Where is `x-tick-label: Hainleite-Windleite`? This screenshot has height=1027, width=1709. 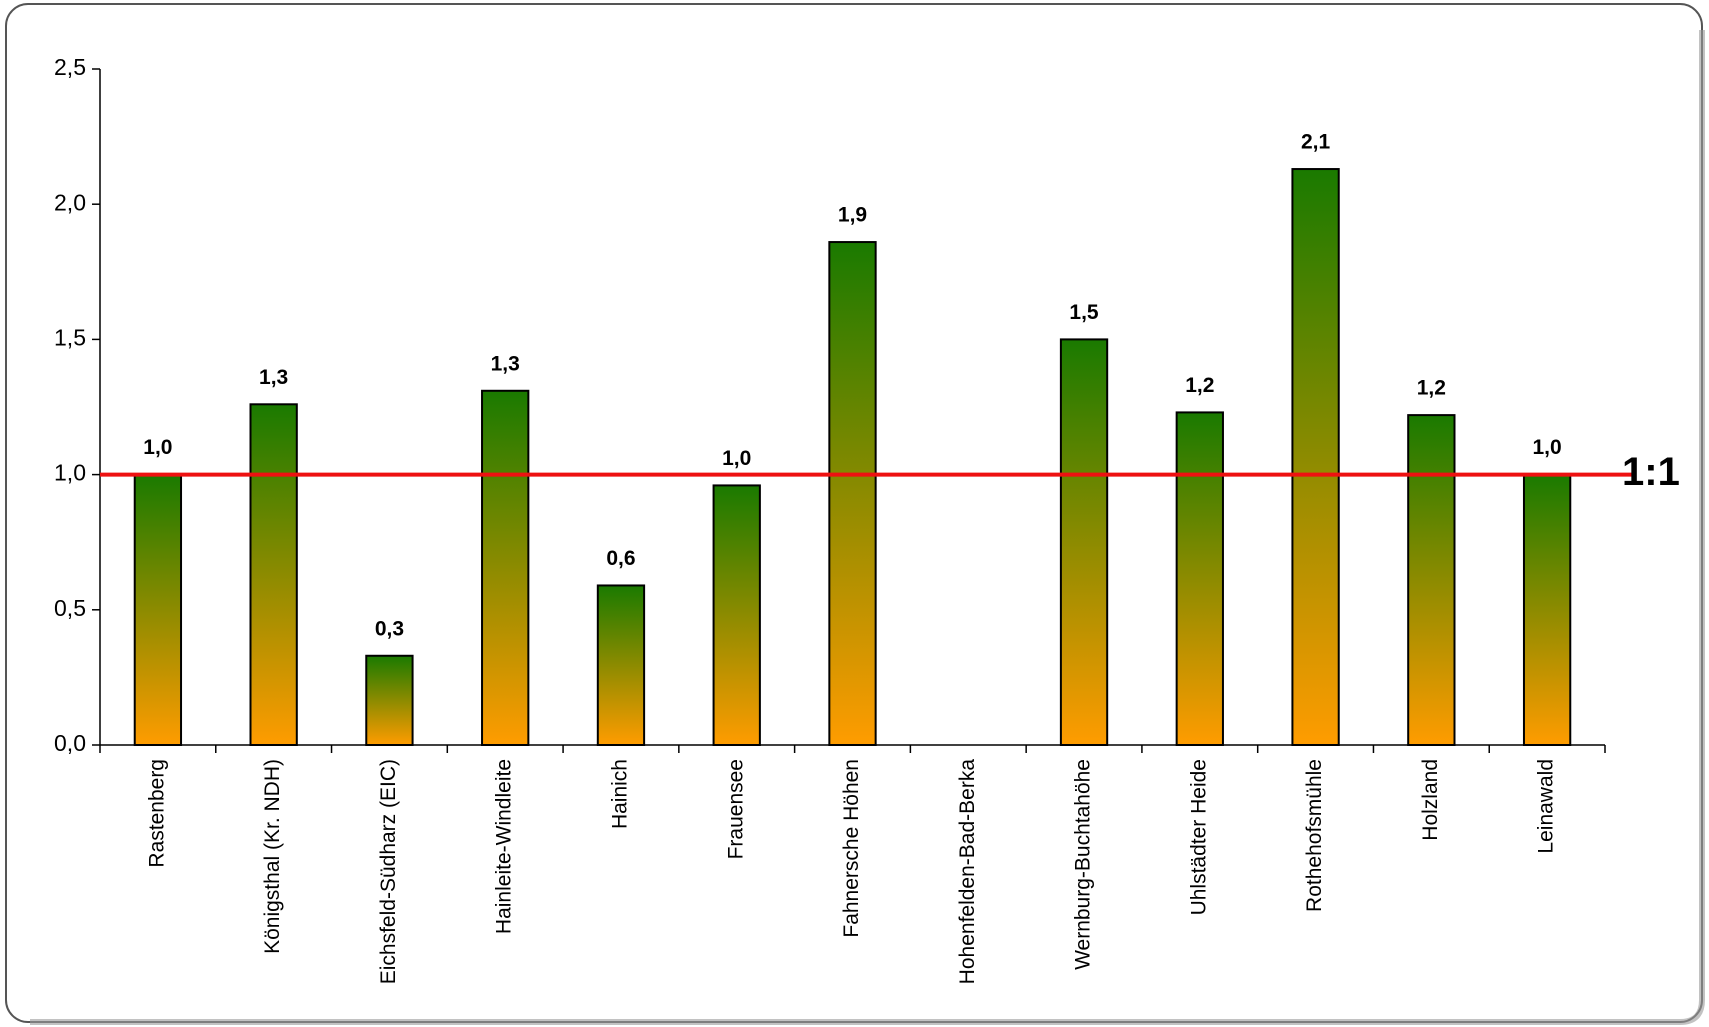 x-tick-label: Hainleite-Windleite is located at coordinates (504, 846).